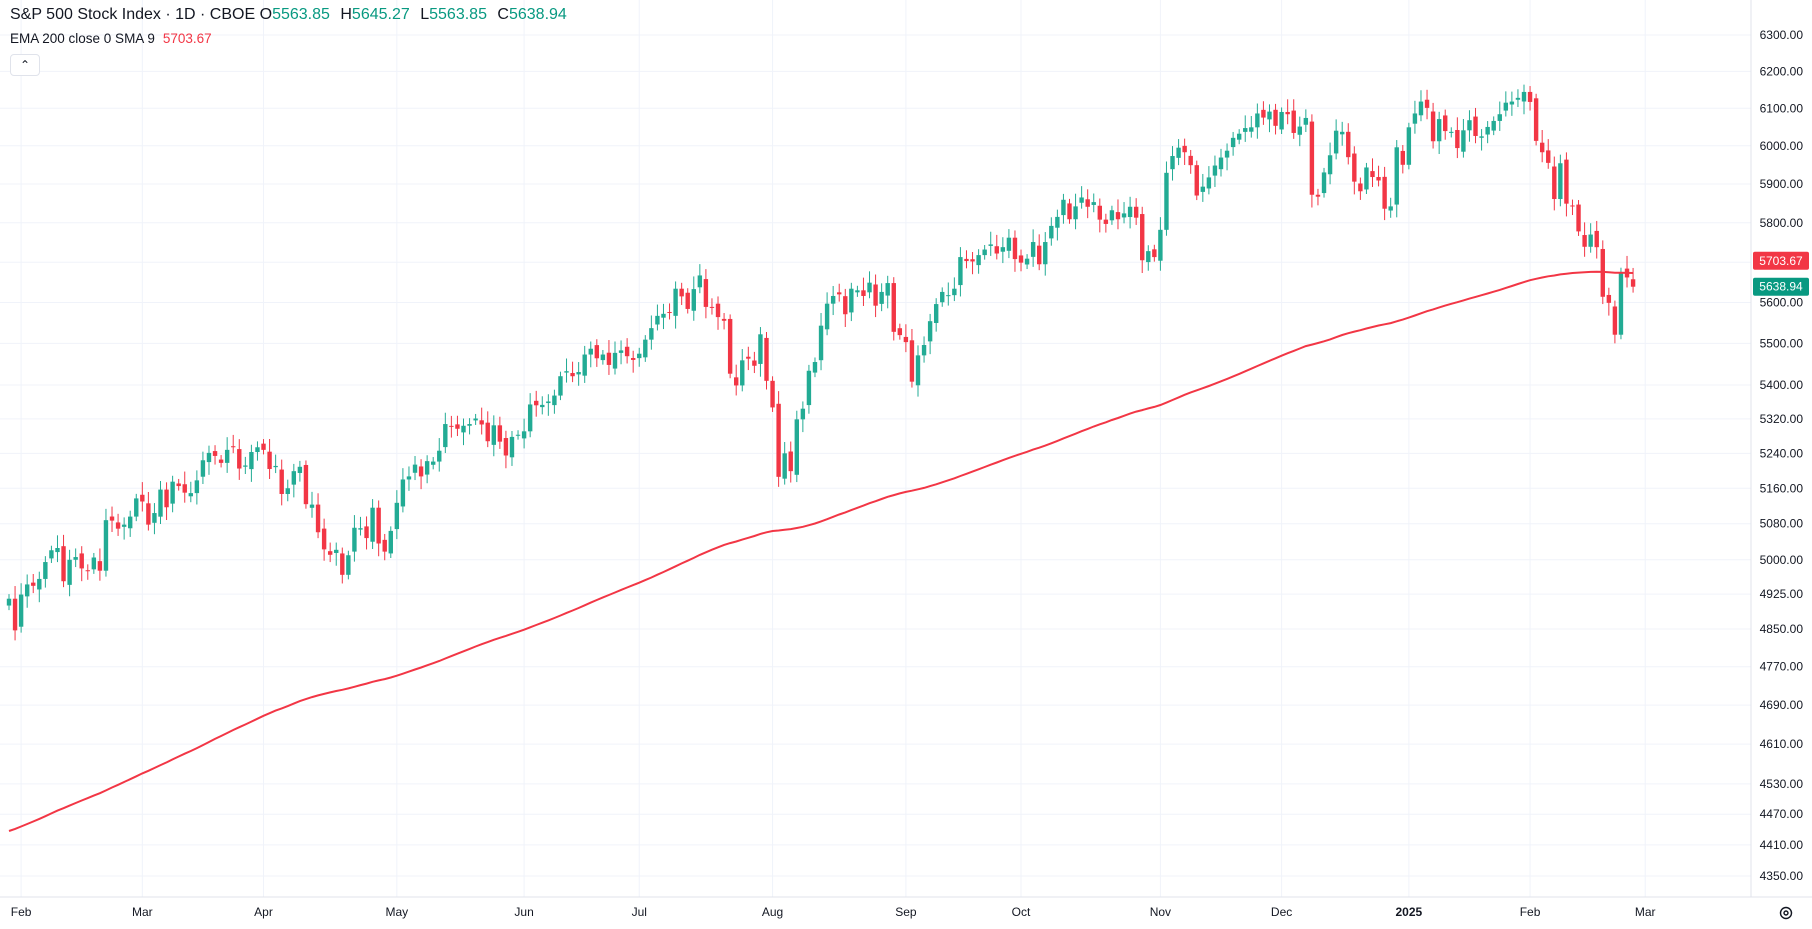 The width and height of the screenshot is (1812, 929). Describe the element at coordinates (346, 14) in the screenshot. I see `high-label: H` at that location.